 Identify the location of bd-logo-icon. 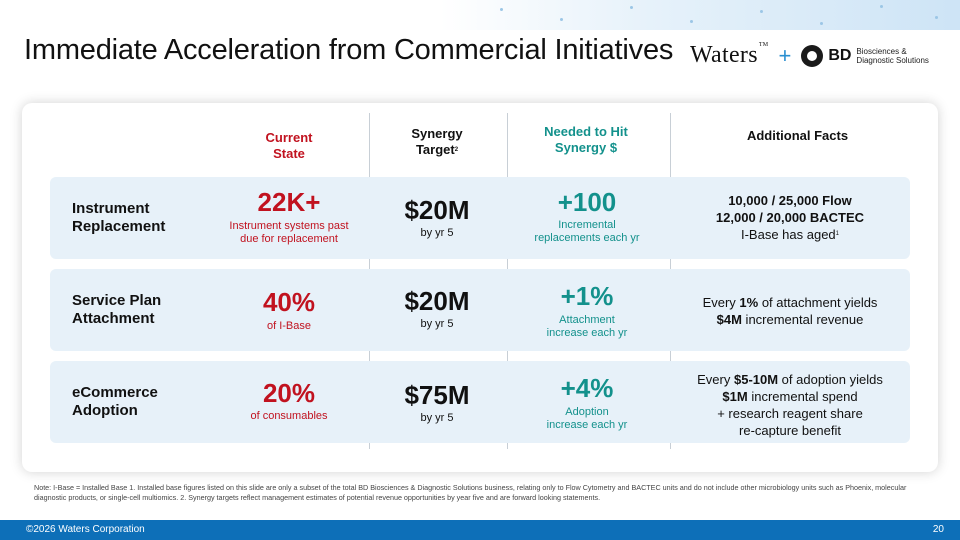
(812, 55).